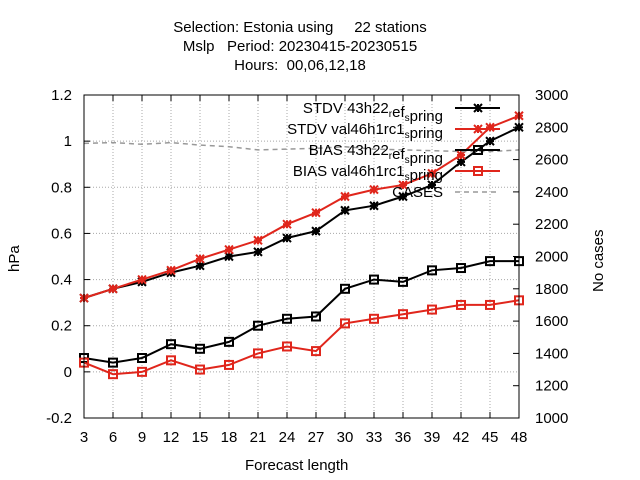  What do you see at coordinates (365, 131) in the screenshot?
I see `legend-label-1: STDV val46h1rc1spring` at bounding box center [365, 131].